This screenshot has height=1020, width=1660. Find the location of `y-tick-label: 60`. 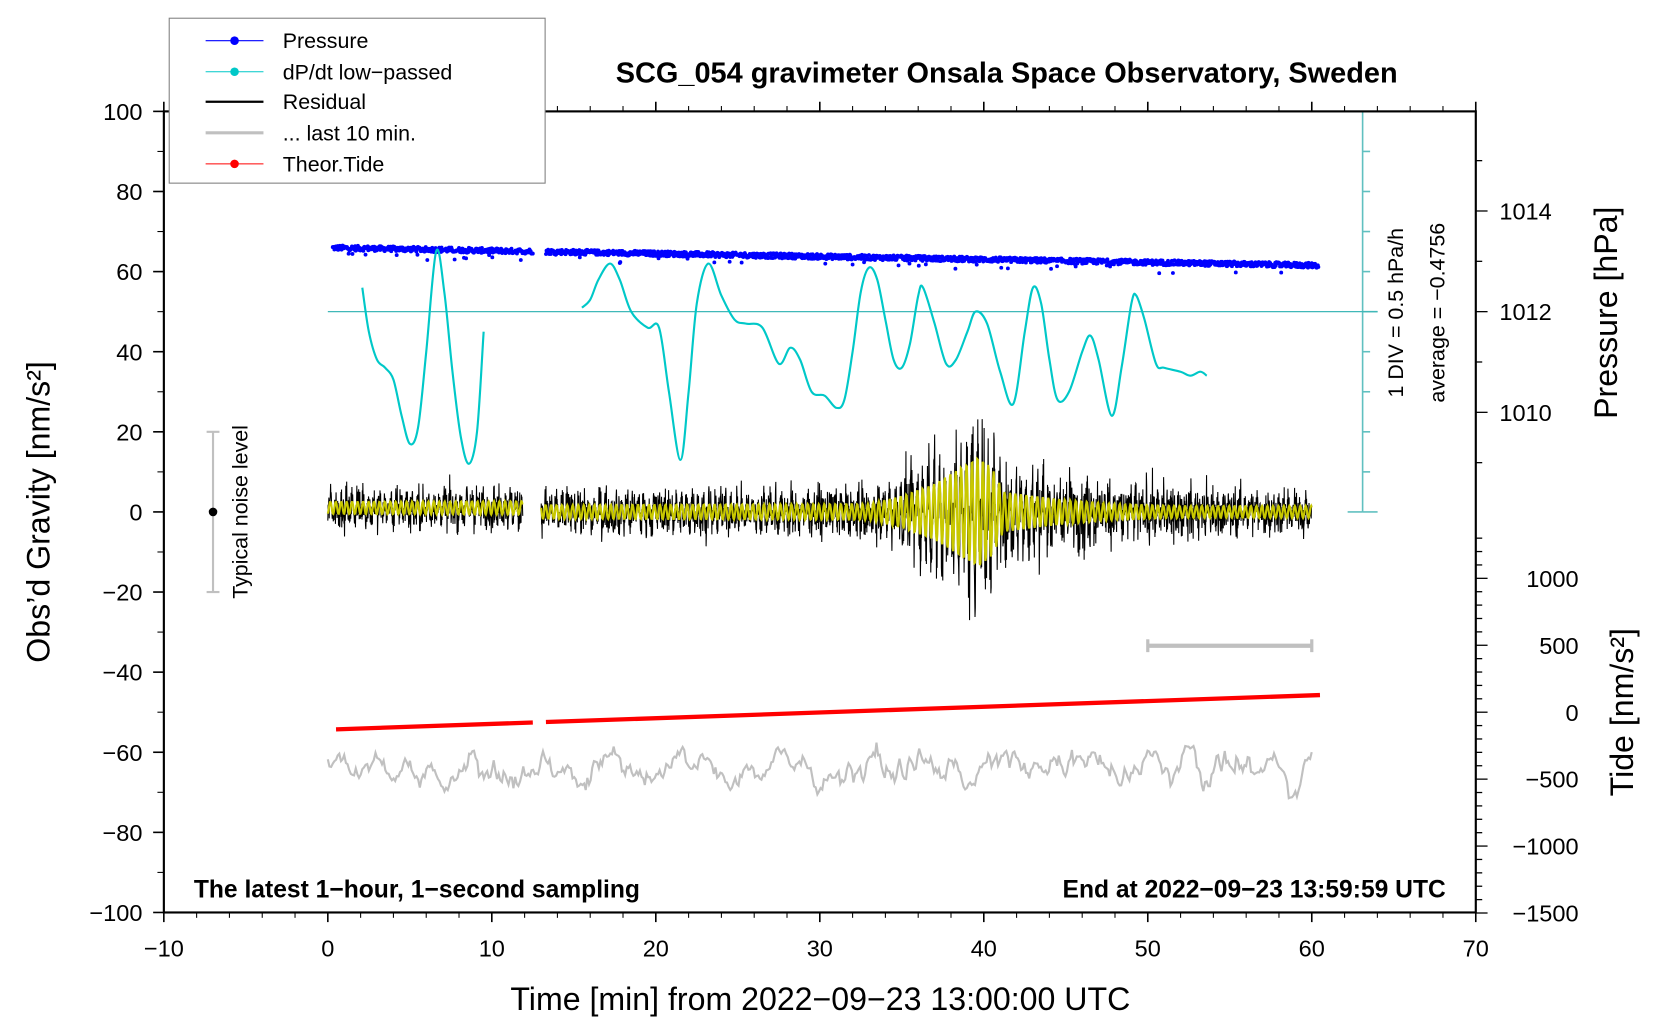

y-tick-label: 60 is located at coordinates (129, 272).